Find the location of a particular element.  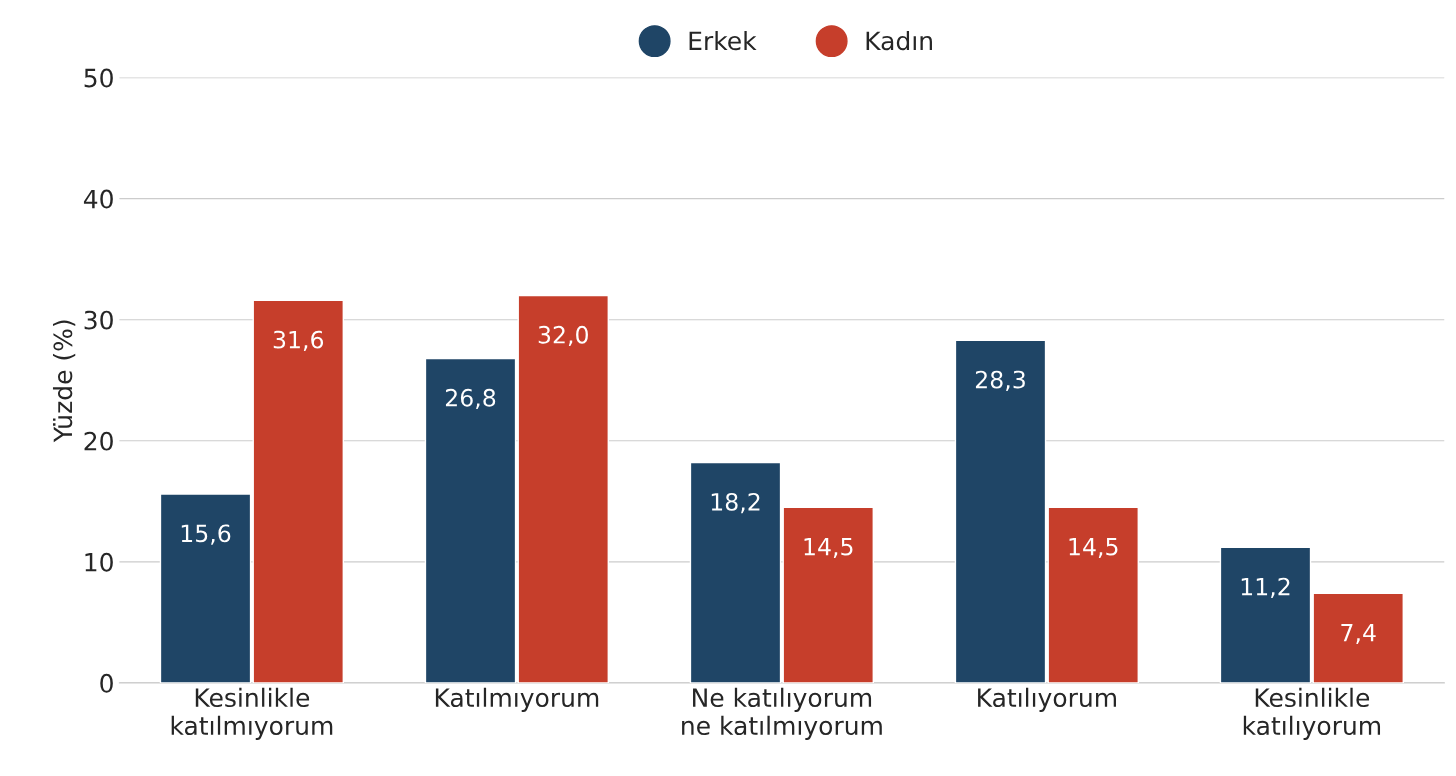

data-label: 26,8 is located at coordinates (470, 399).